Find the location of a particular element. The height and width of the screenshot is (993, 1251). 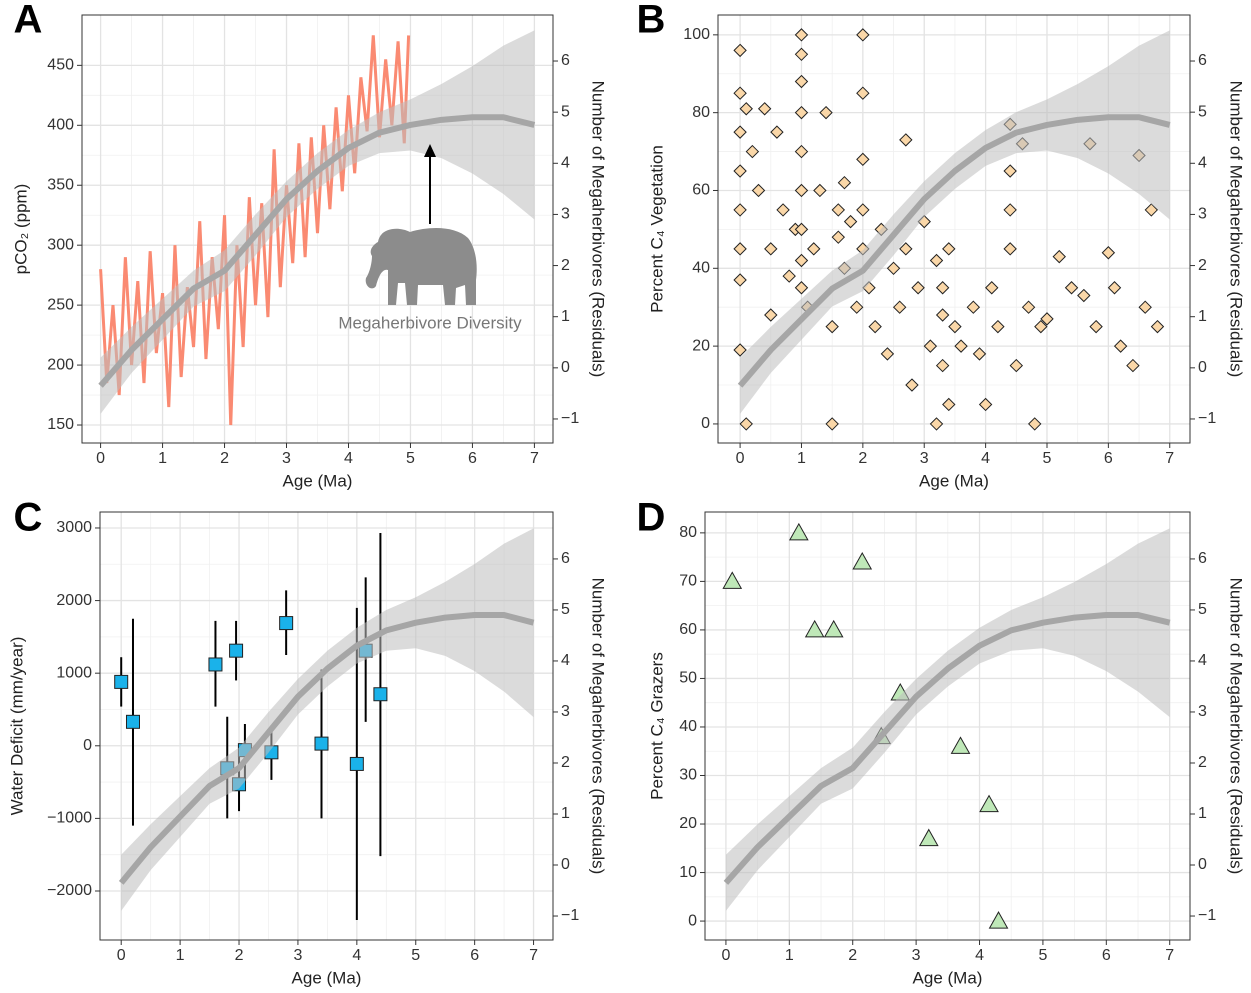

fit-line is located at coordinates (326, 748).